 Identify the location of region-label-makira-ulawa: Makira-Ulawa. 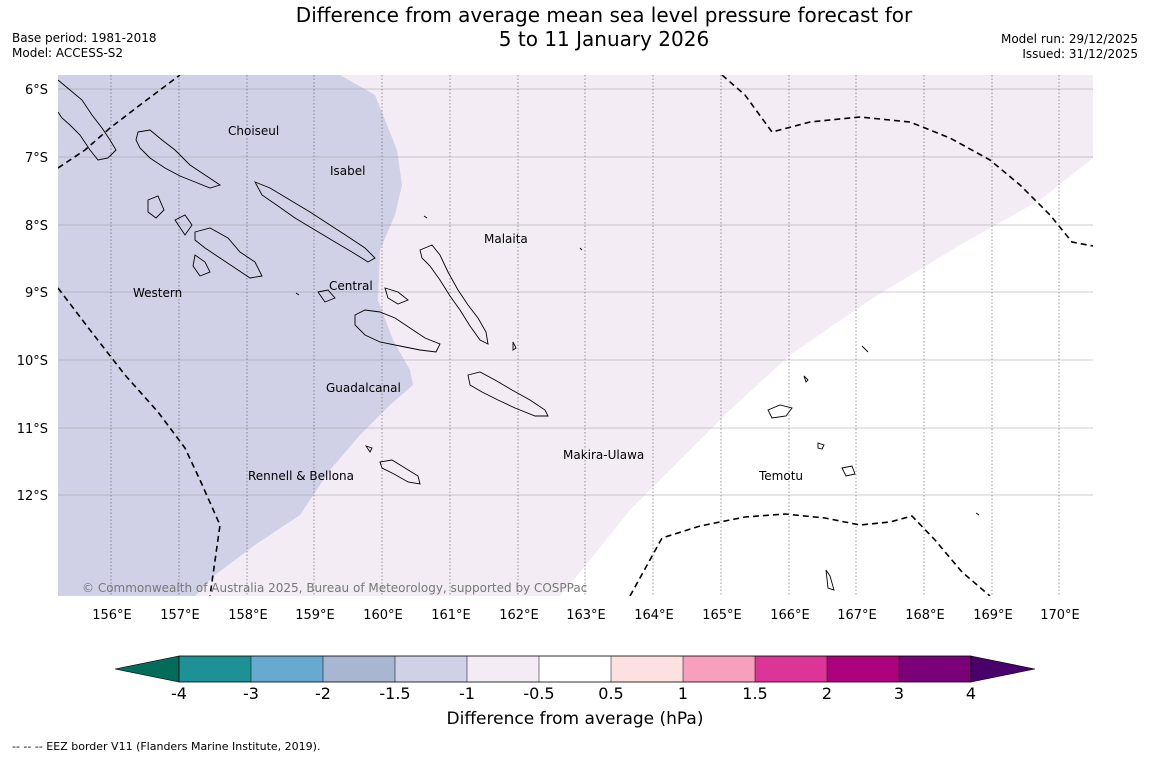
(603, 455).